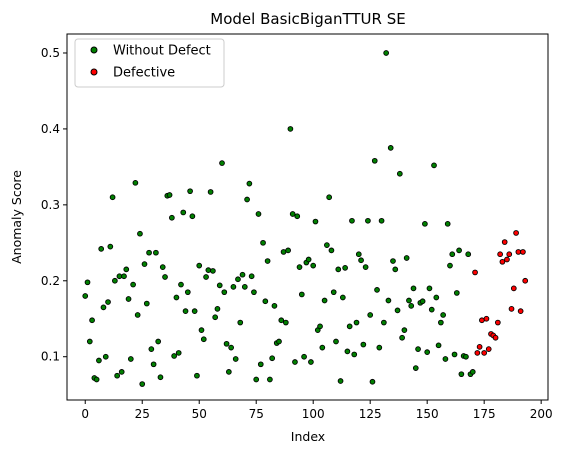 This screenshot has height=455, width=571. Describe the element at coordinates (94, 72) in the screenshot. I see `legend-marker-defective` at that location.